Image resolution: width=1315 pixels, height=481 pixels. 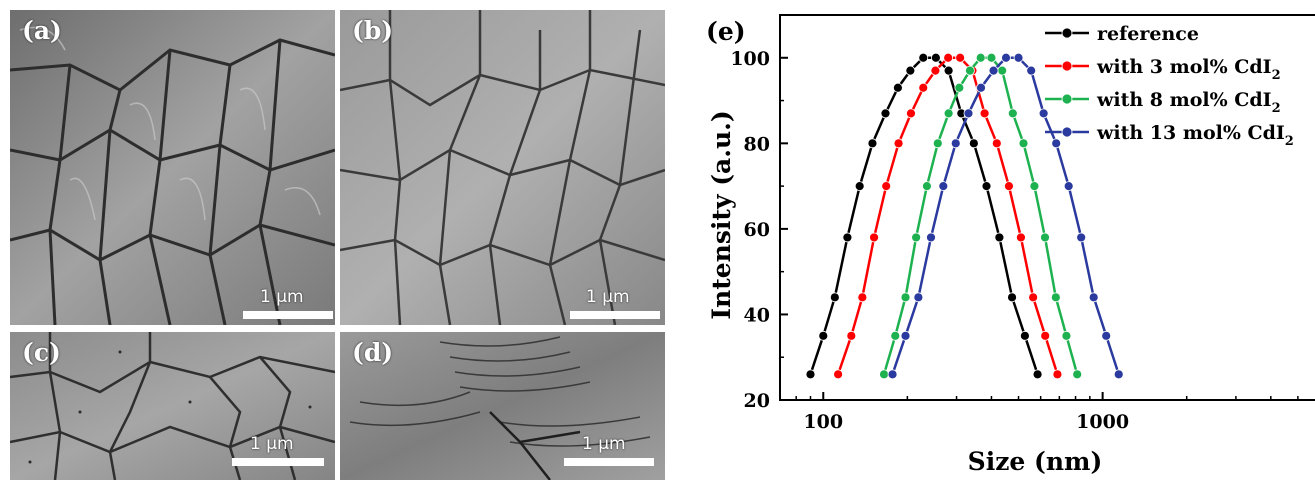 I want to click on legend-label-subscript: 2, so click(x=1276, y=108).